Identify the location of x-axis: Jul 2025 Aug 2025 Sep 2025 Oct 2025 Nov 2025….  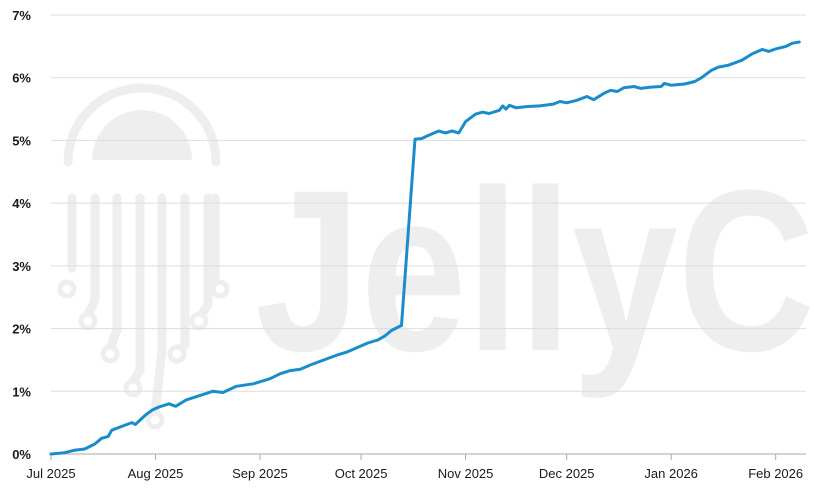
(414, 467).